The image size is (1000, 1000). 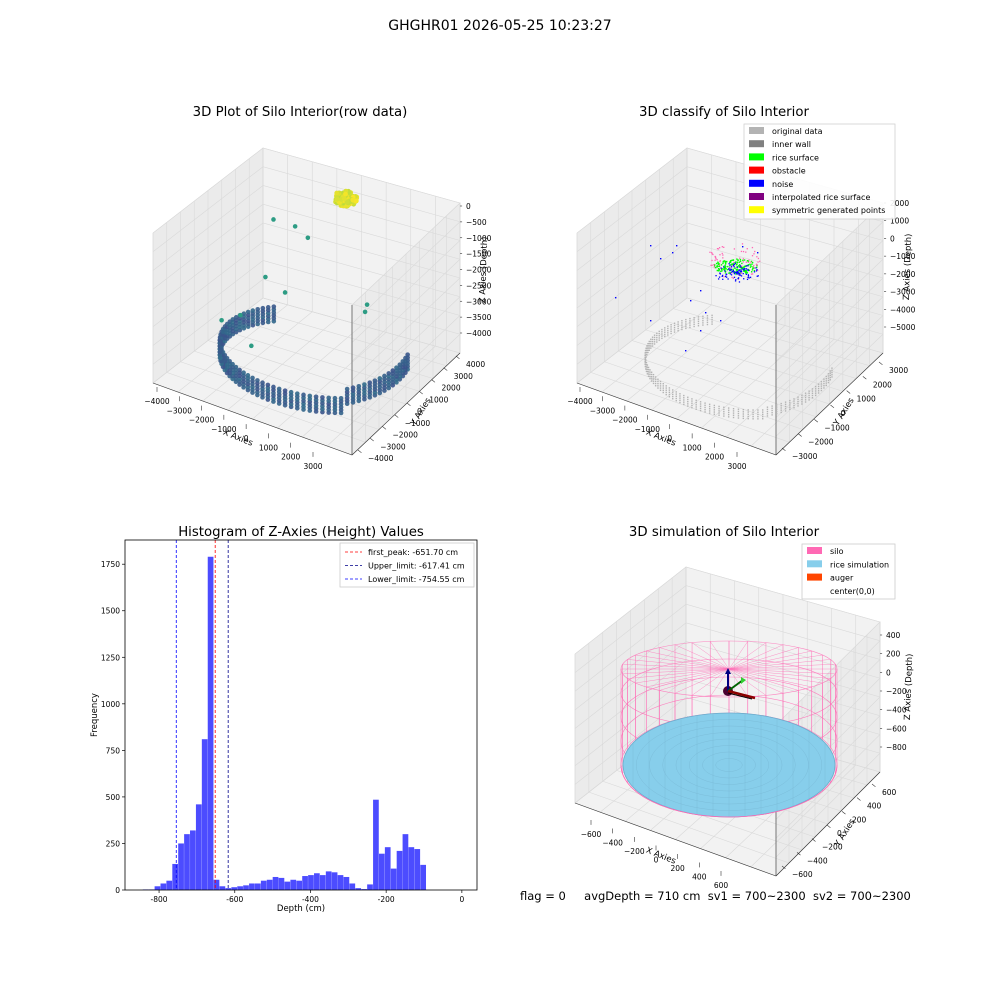 I want to click on p2-y-tick-label: 2000, so click(x=882, y=384).